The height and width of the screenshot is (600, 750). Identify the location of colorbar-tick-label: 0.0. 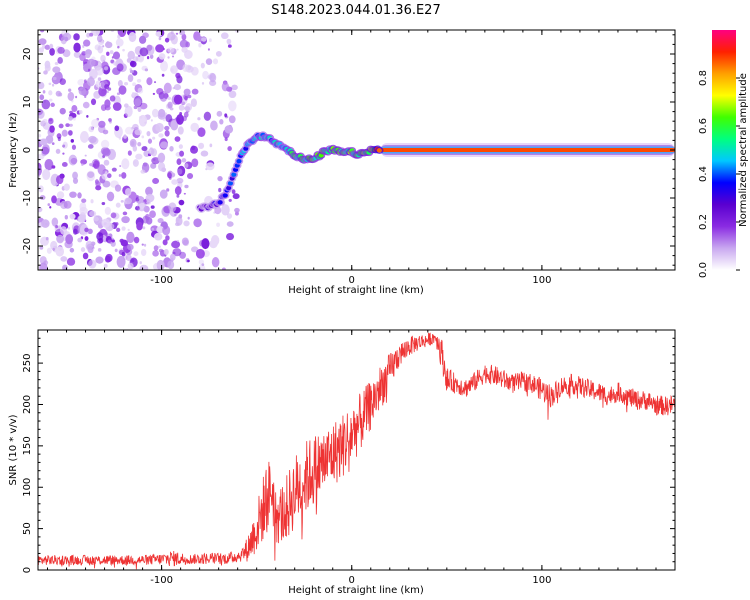
(703, 270).